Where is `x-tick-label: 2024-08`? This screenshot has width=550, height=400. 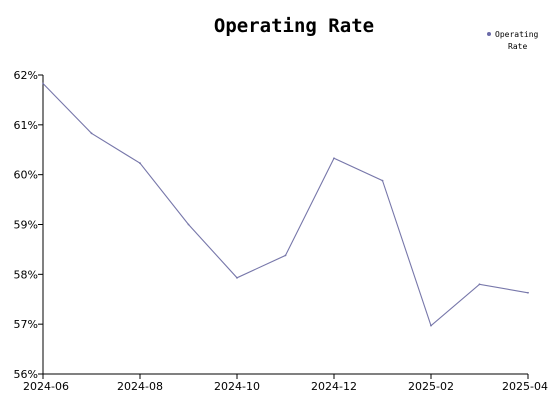 x-tick-label: 2024-08 is located at coordinates (140, 386).